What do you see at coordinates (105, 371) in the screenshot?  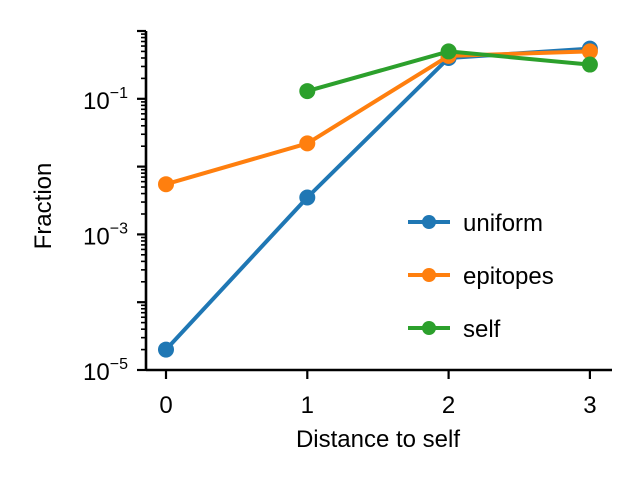 I see `y-tick-label: 10⁻⁵` at bounding box center [105, 371].